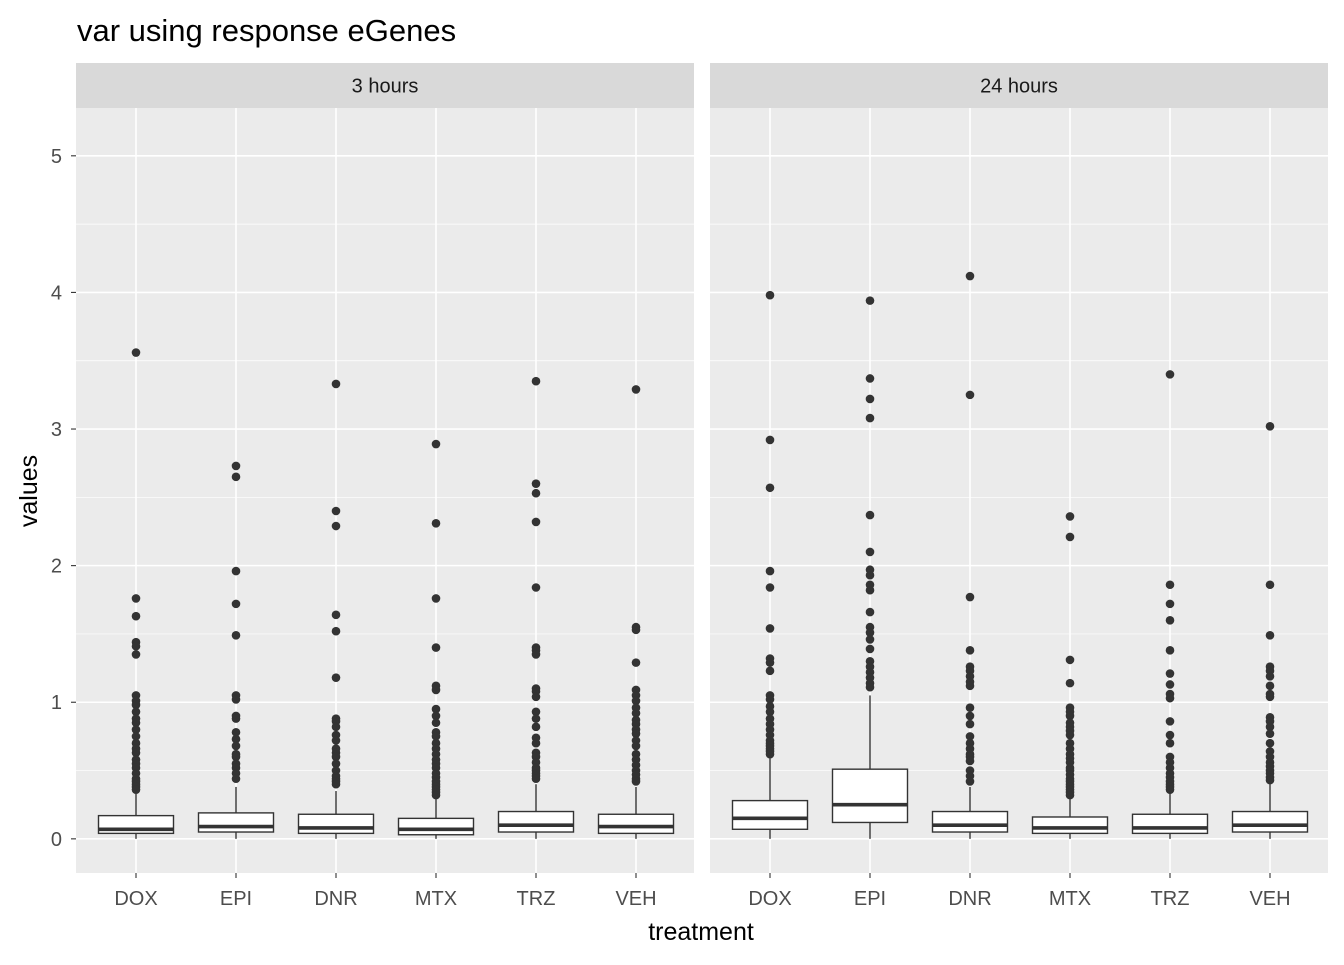 The height and width of the screenshot is (965, 1344). What do you see at coordinates (56, 567) in the screenshot?
I see `y-tick-label: 2` at bounding box center [56, 567].